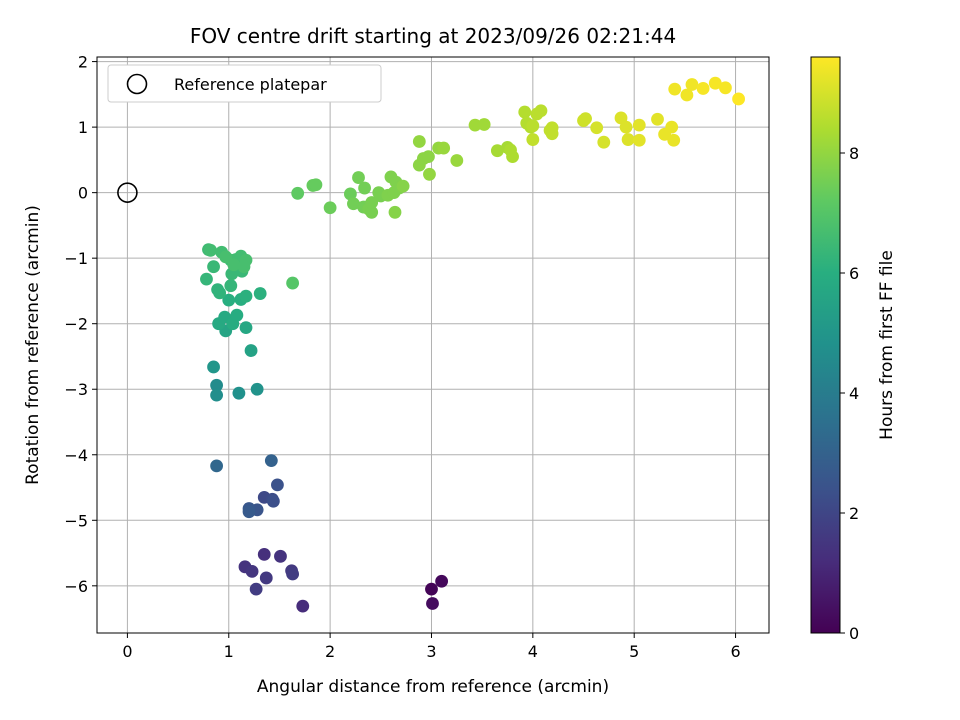 The width and height of the screenshot is (960, 720). What do you see at coordinates (80, 324) in the screenshot?
I see `y-axis-ticks: −6 −5 −4 −3 −2 −1 0 1 2` at bounding box center [80, 324].